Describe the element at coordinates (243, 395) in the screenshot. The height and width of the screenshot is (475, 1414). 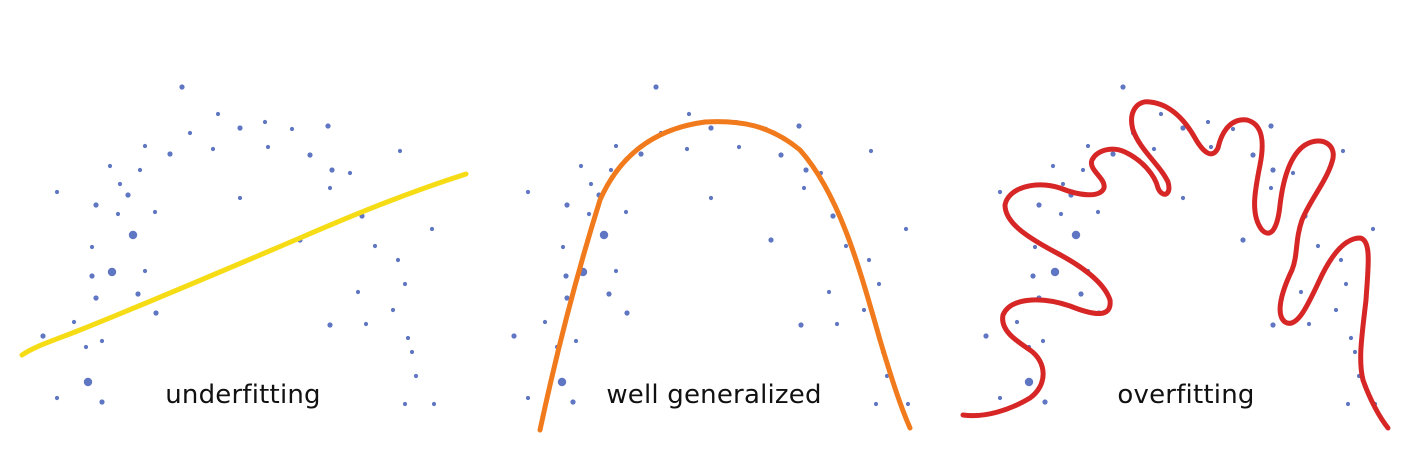
I see `caption-underfitting: underfitting` at that location.